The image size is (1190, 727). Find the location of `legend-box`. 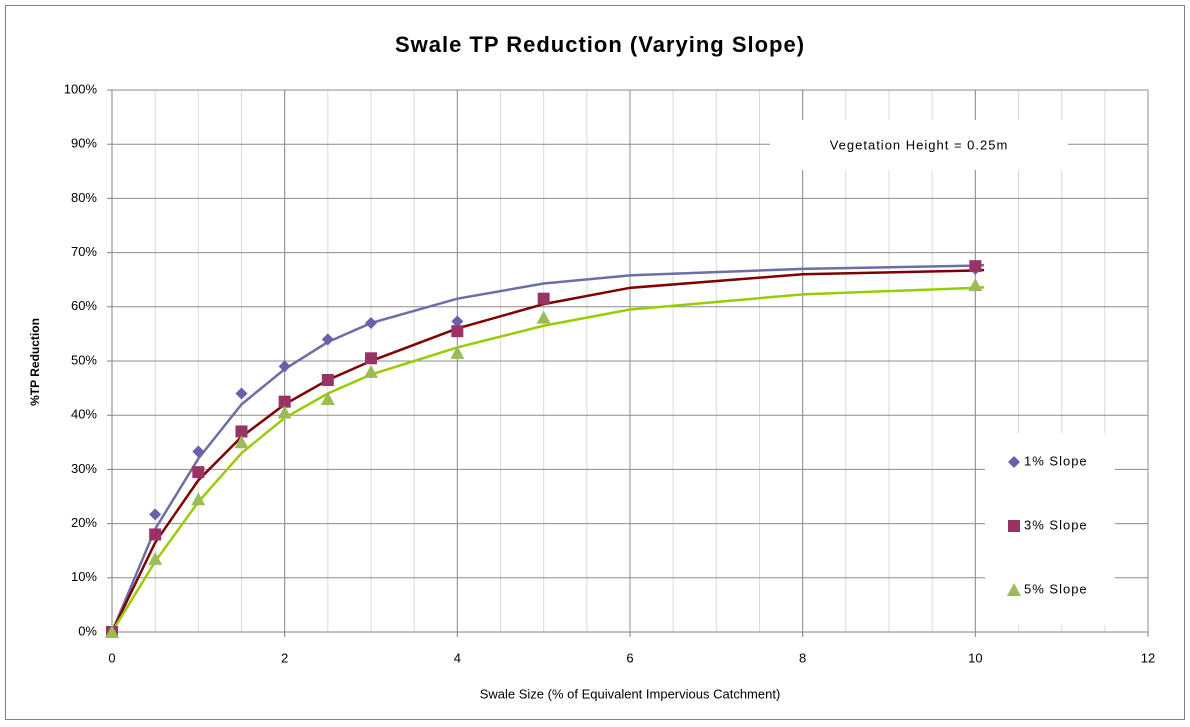

legend-box is located at coordinates (1050, 529).